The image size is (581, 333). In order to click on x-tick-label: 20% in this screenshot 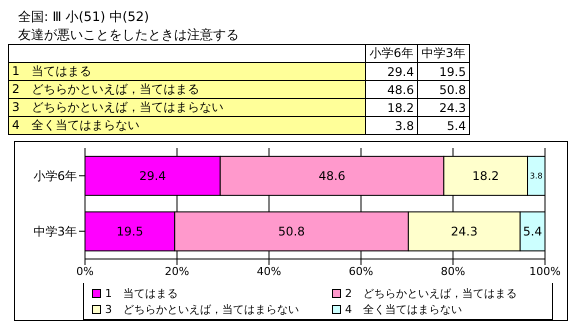, I will do `click(177, 271)`.